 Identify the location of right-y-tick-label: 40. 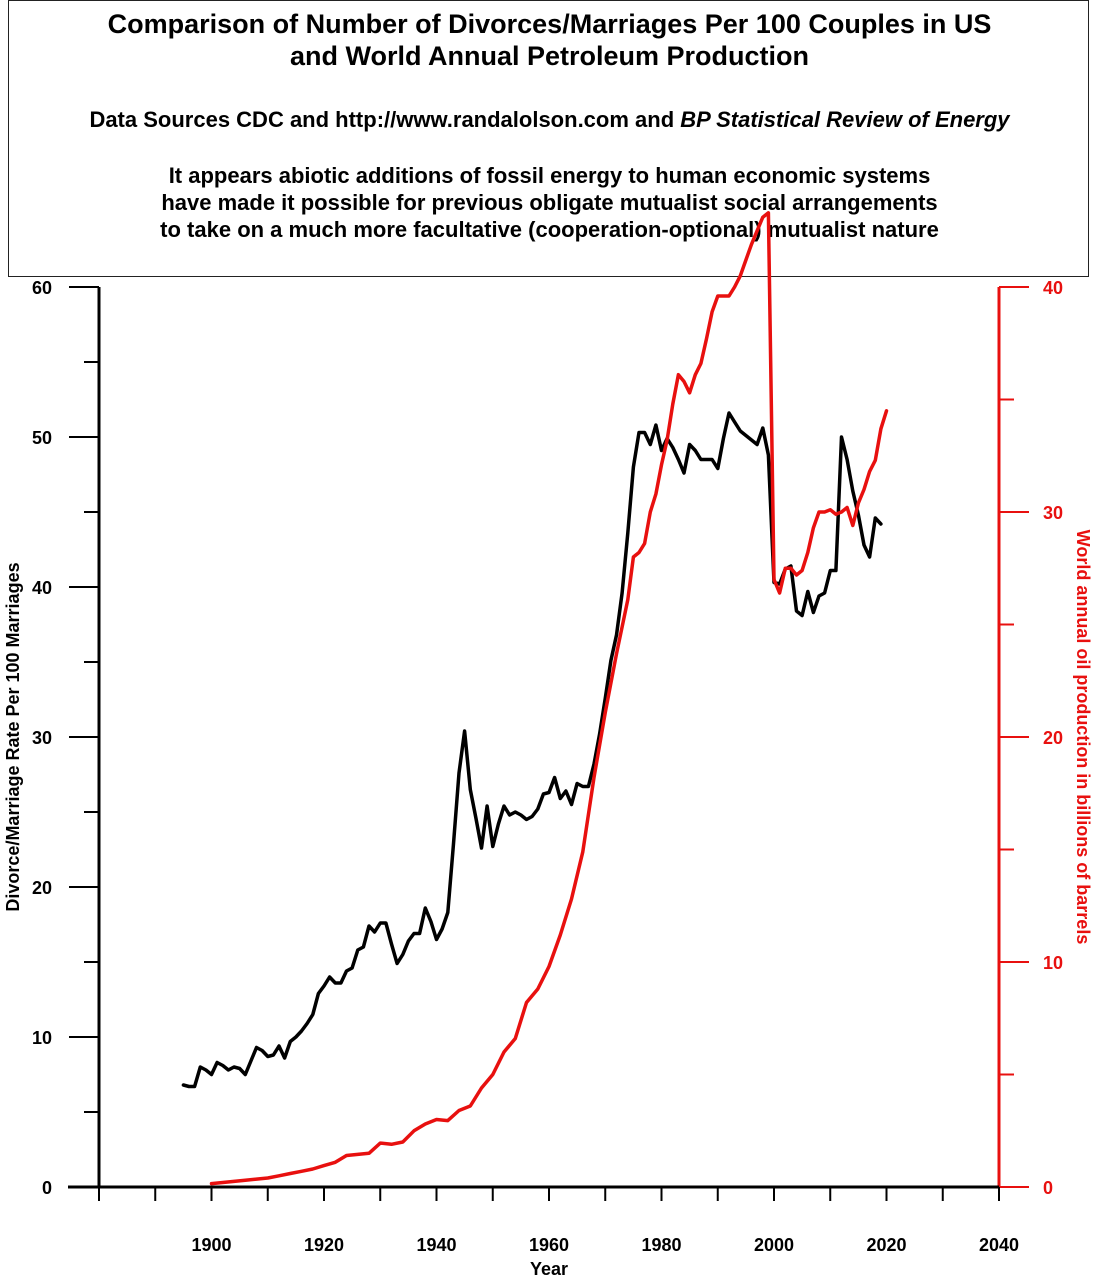
(1053, 288).